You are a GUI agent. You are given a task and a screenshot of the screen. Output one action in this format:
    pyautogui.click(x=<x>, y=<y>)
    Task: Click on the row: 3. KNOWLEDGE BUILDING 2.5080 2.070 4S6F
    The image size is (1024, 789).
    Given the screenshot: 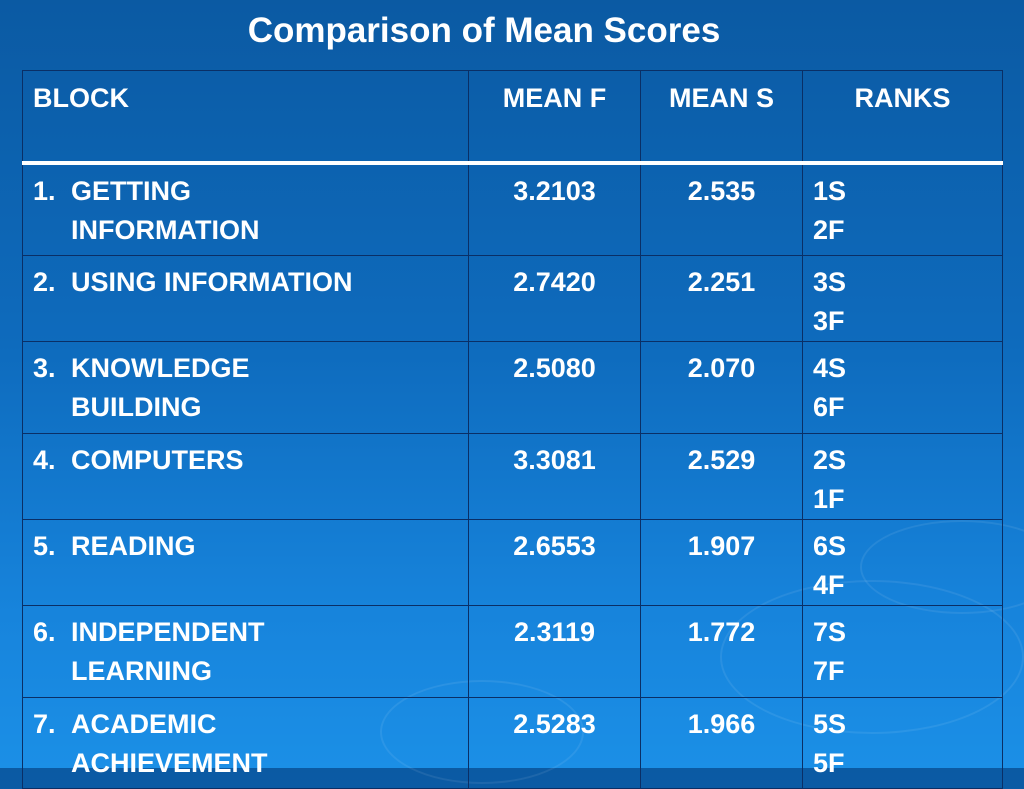 What is the action you would take?
    pyautogui.click(x=512, y=387)
    